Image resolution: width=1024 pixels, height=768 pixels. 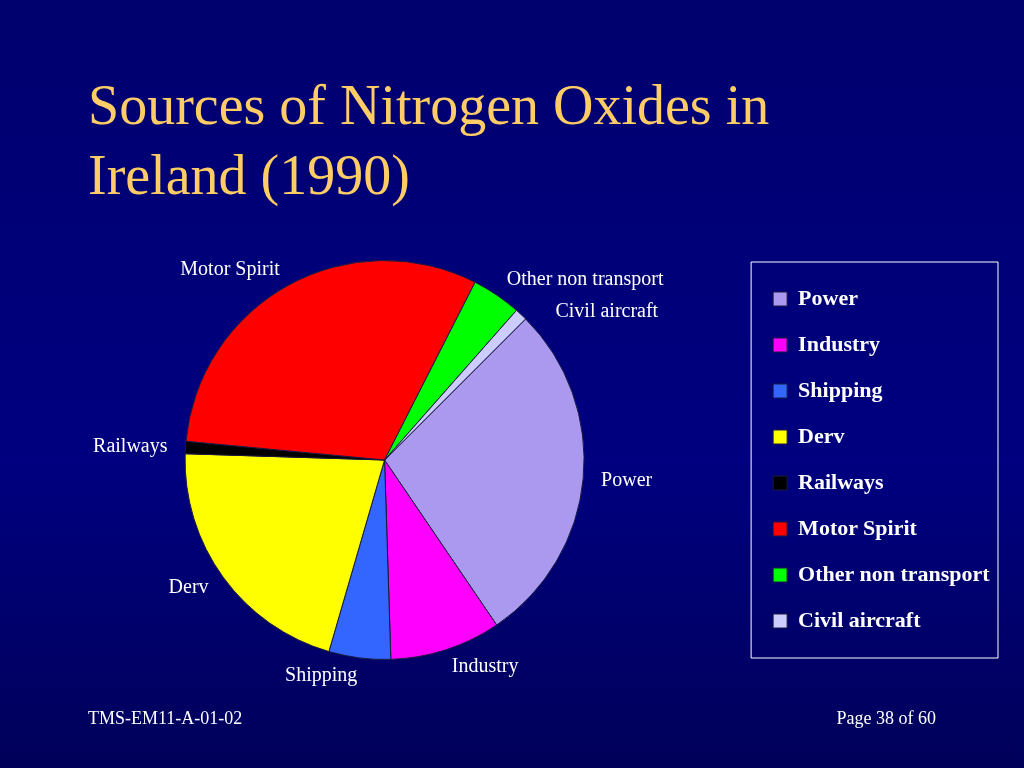 I want to click on legend-label: Derv, so click(x=821, y=435).